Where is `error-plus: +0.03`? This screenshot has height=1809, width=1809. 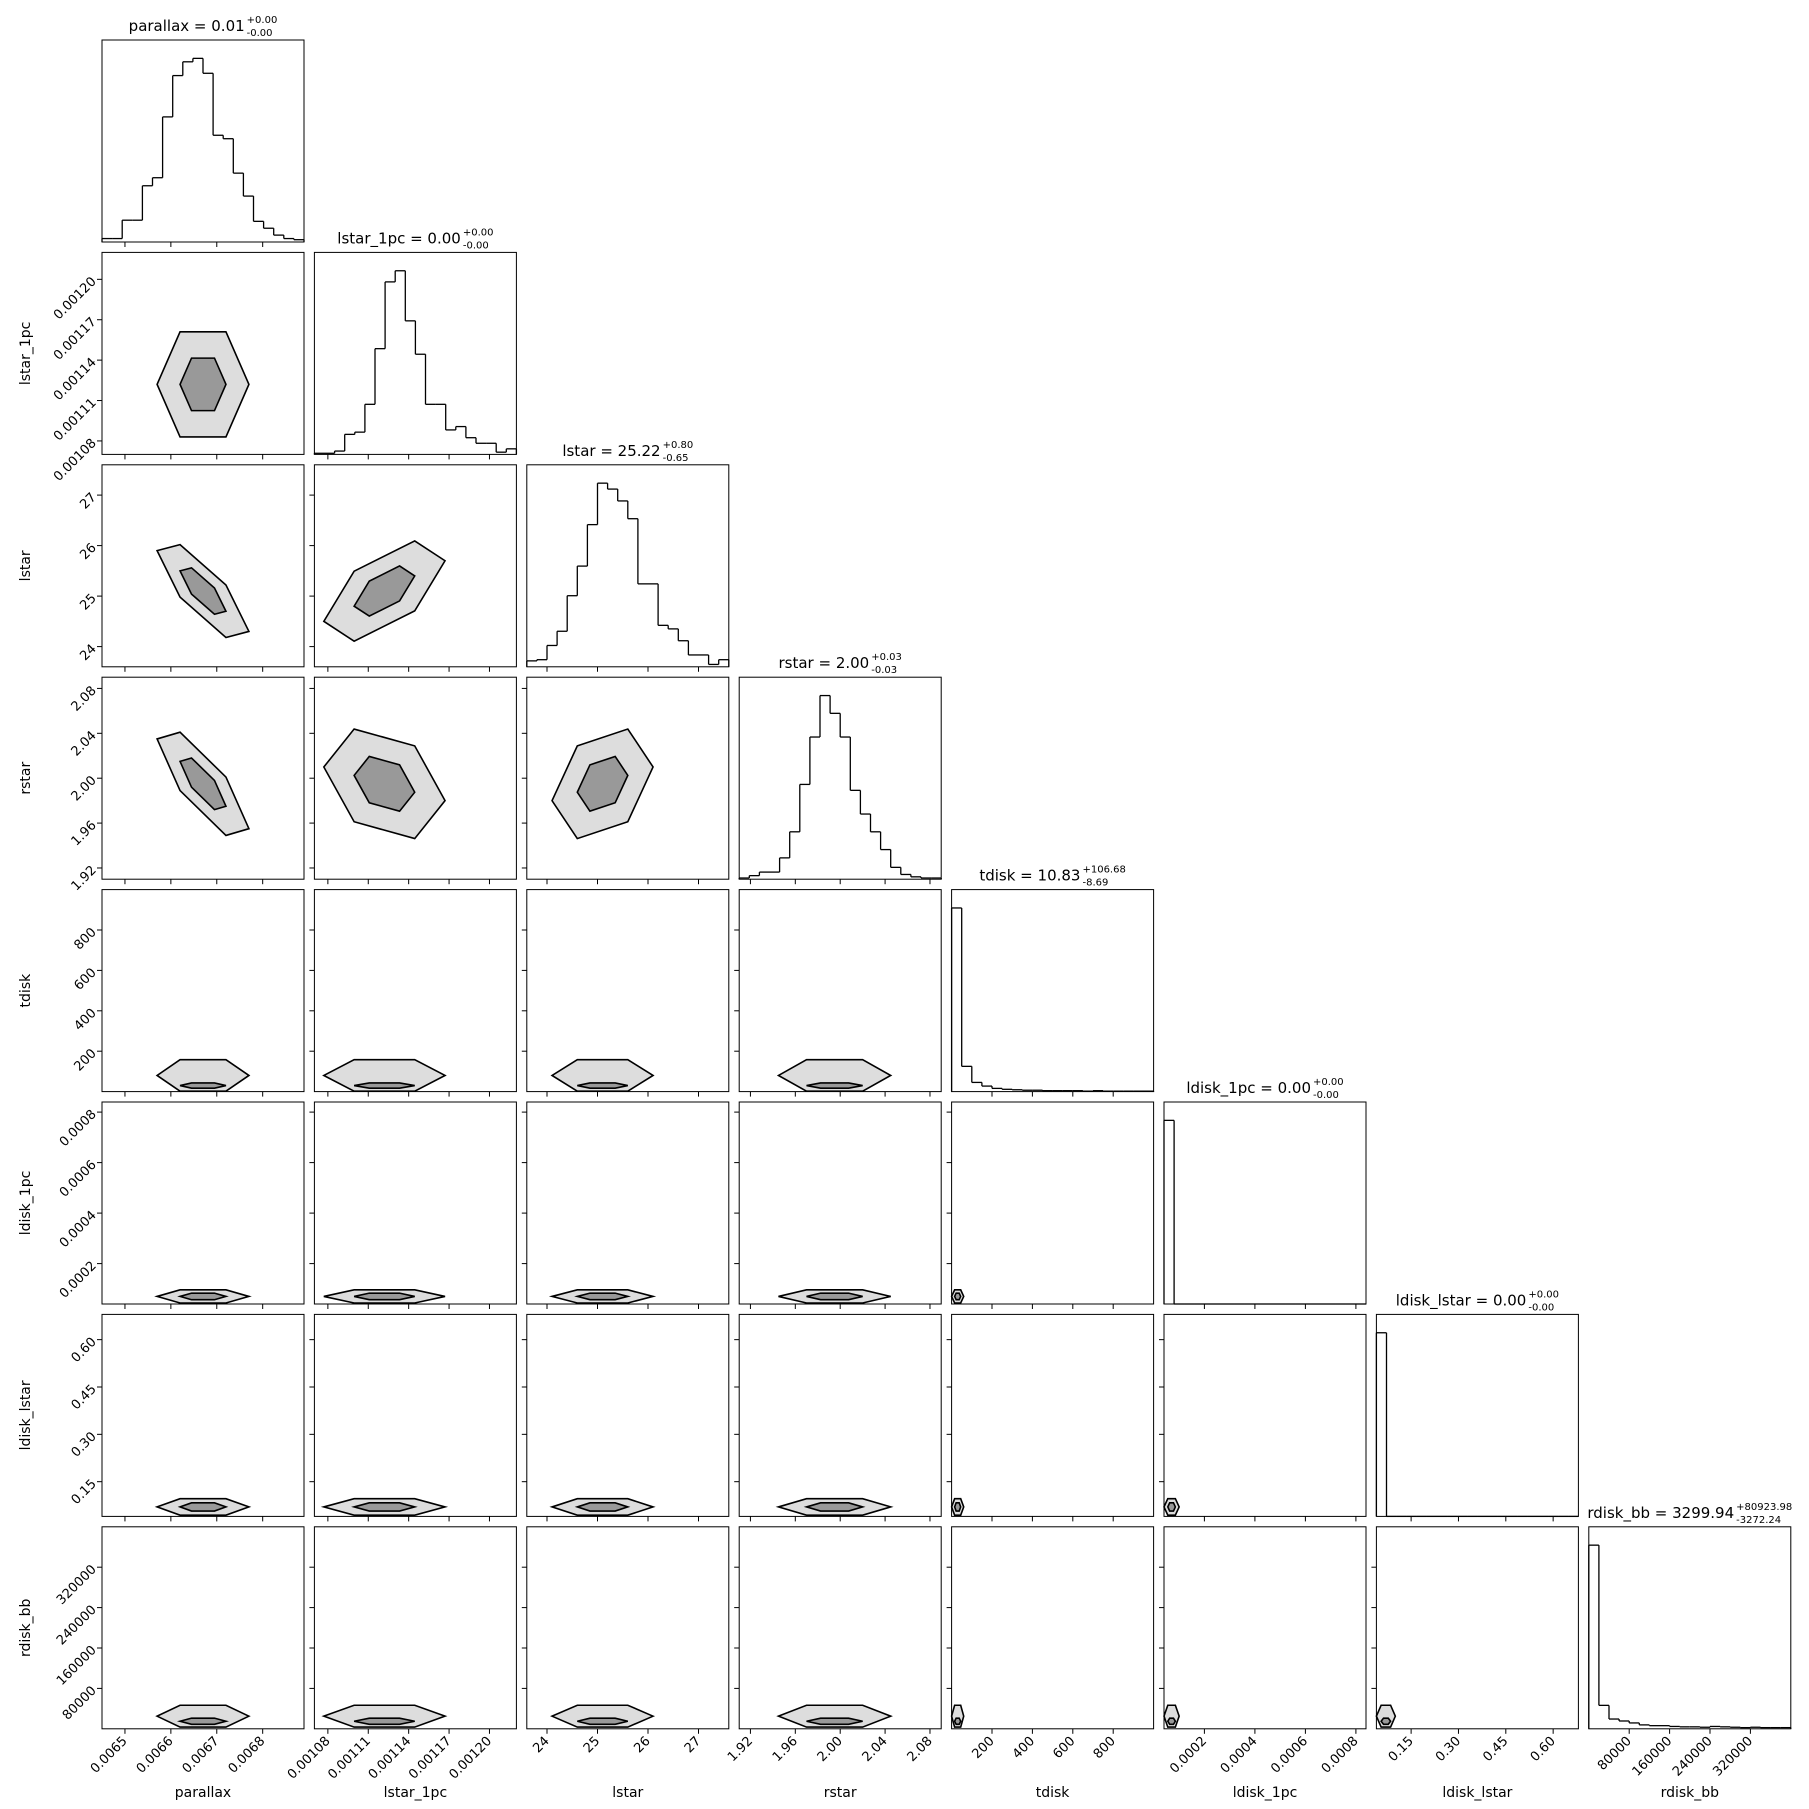
error-plus: +0.03 is located at coordinates (886, 657).